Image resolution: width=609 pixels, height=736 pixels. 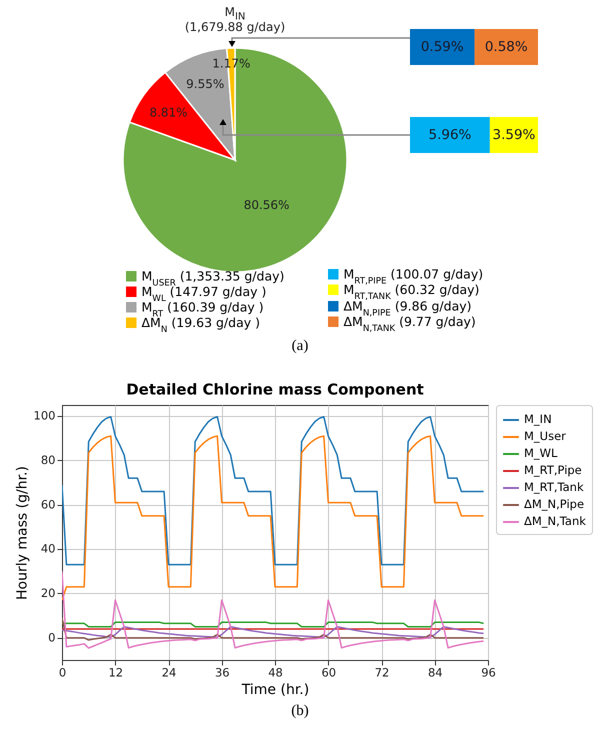 I want to click on text: (a), so click(x=300, y=346).